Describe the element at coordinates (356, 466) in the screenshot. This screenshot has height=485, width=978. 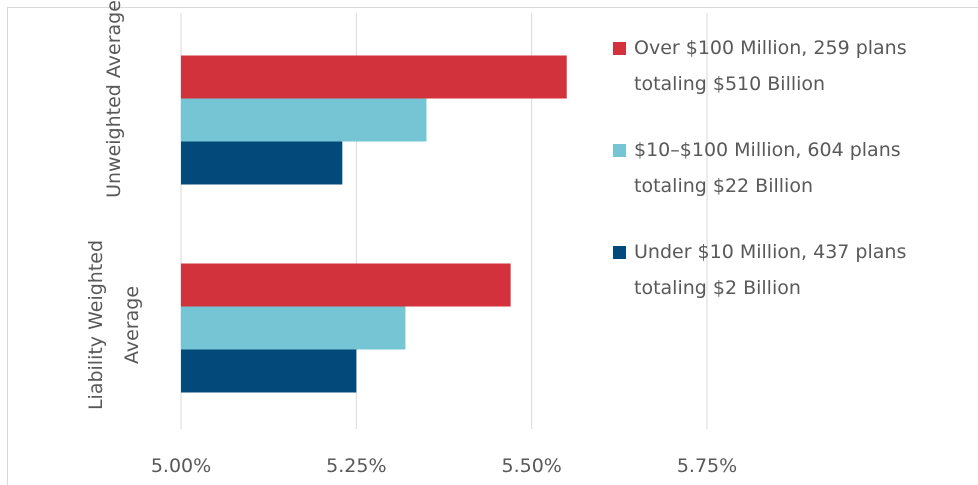
I see `x-tick-label: 5.25%` at that location.